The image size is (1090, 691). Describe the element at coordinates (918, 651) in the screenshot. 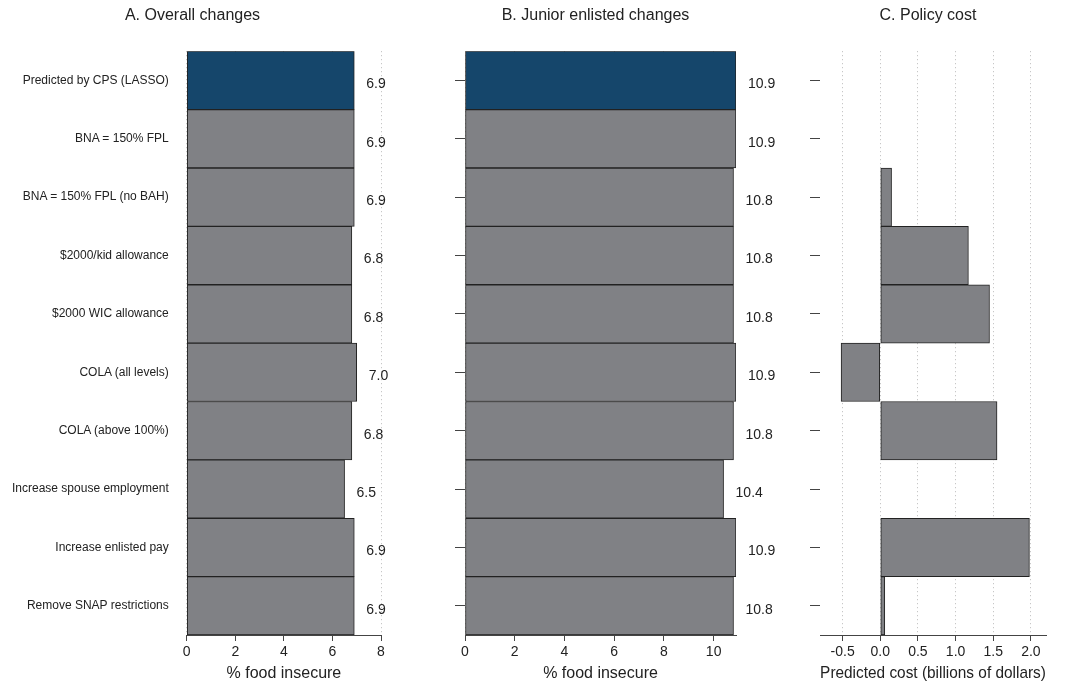

I see `x-tick-label: 0.5` at that location.